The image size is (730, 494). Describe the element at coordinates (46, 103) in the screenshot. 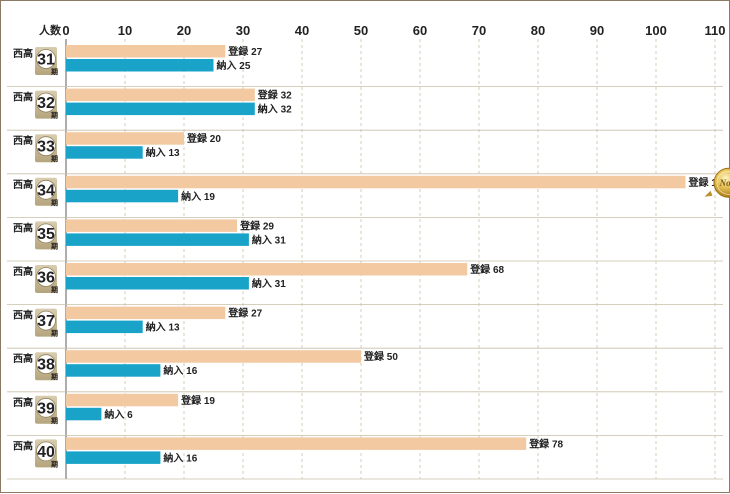

I see `term-number: 32` at that location.